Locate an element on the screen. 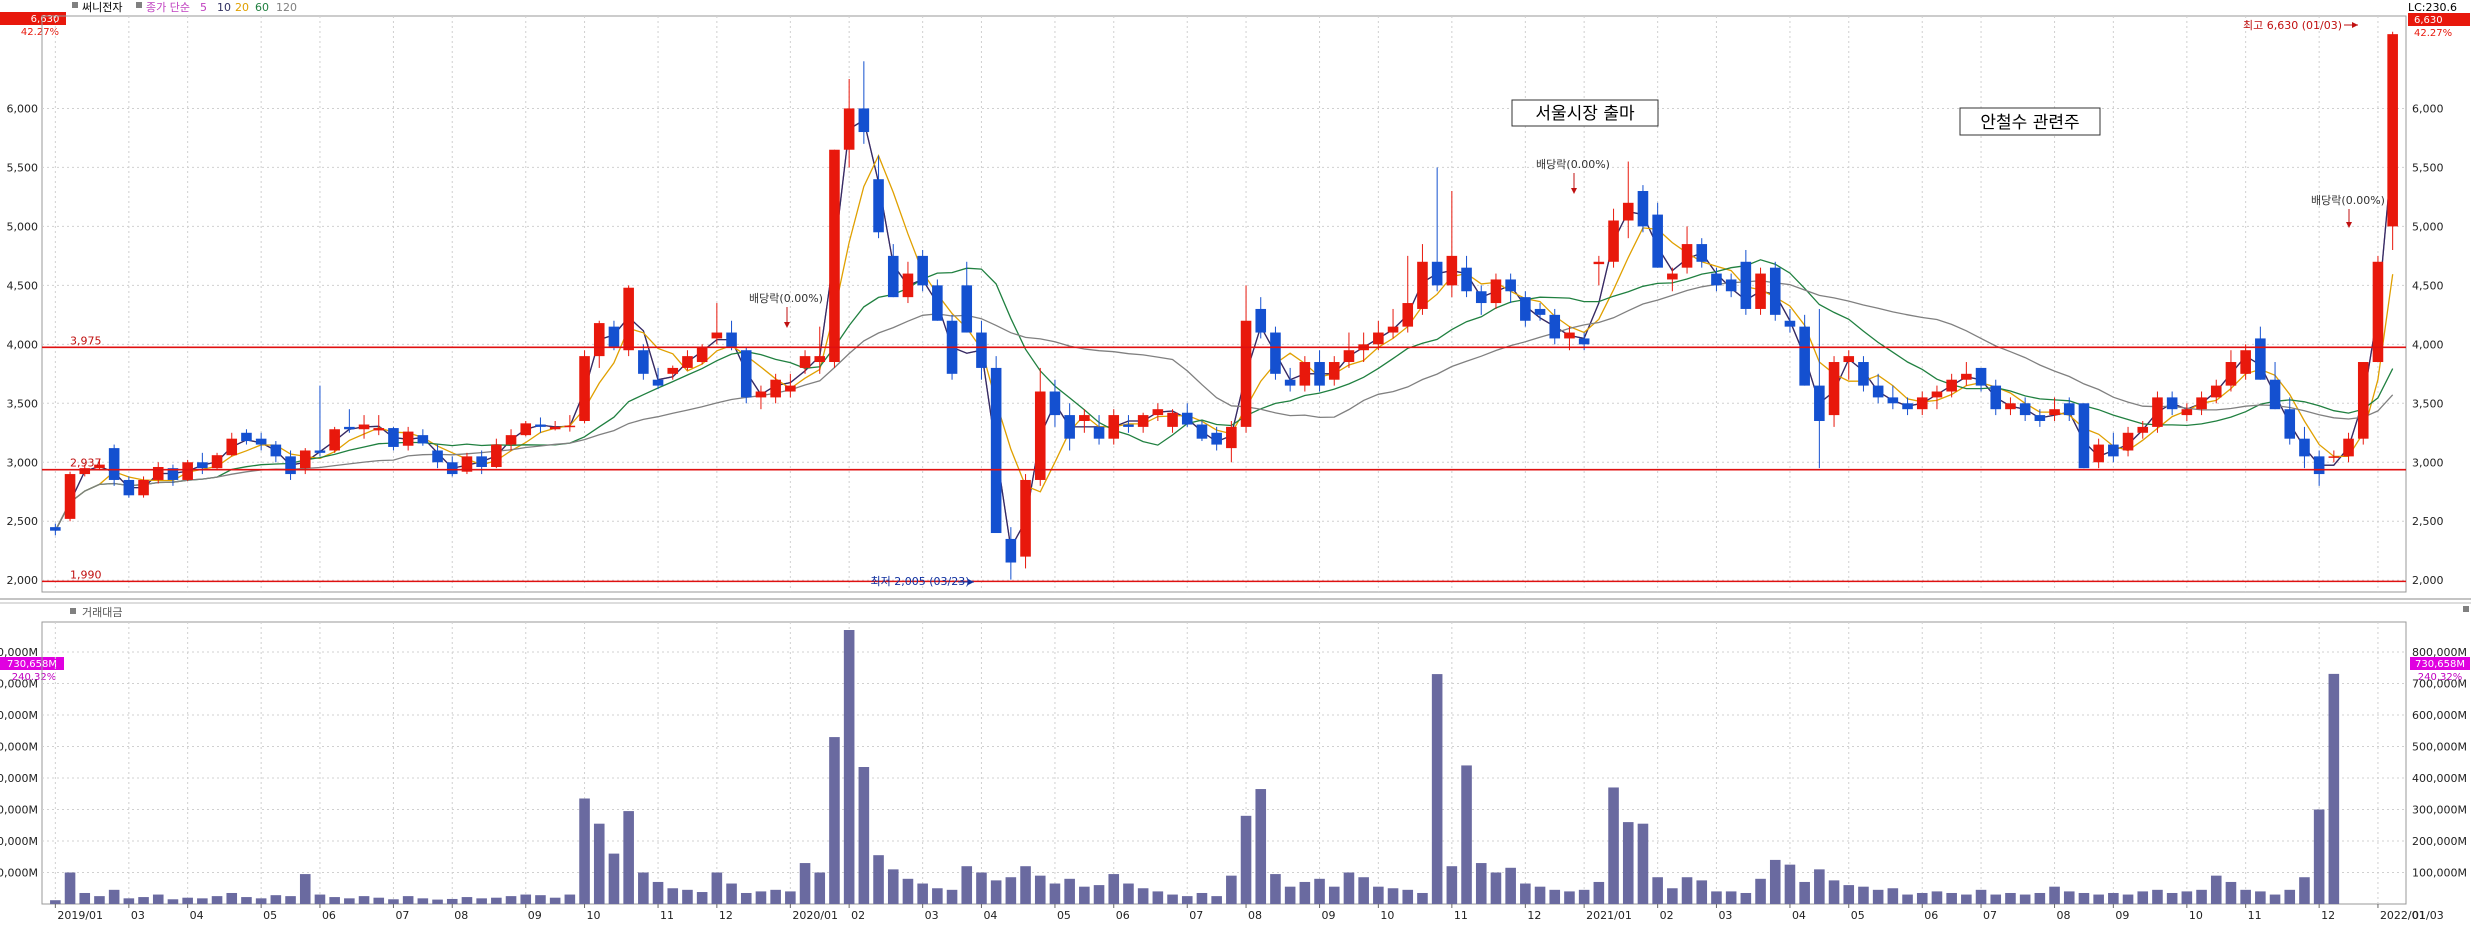 This screenshot has width=2471, height=925. time-tick-label: 10 is located at coordinates (594, 915).